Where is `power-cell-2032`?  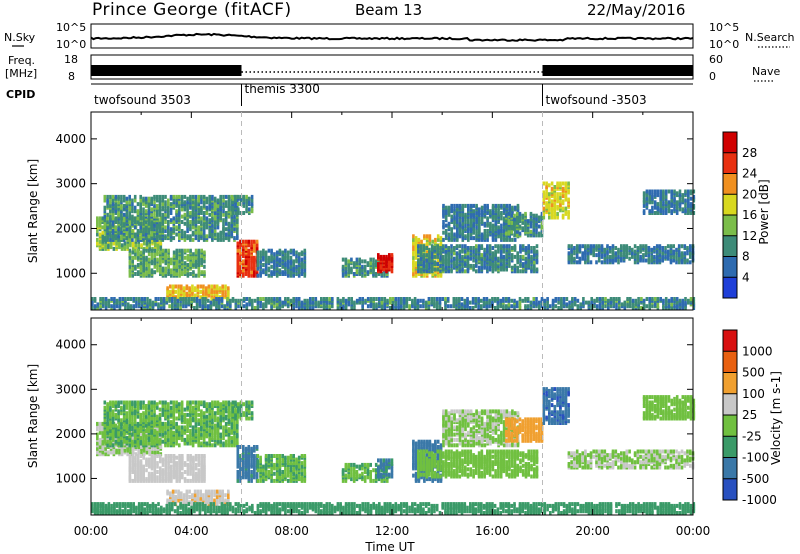 power-cell-2032 is located at coordinates (386, 256).